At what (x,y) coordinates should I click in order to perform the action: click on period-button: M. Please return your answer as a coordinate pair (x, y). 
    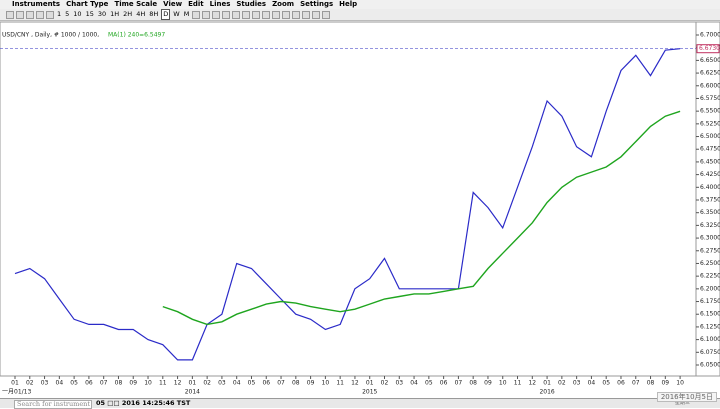
    Looking at the image, I should click on (186, 14).